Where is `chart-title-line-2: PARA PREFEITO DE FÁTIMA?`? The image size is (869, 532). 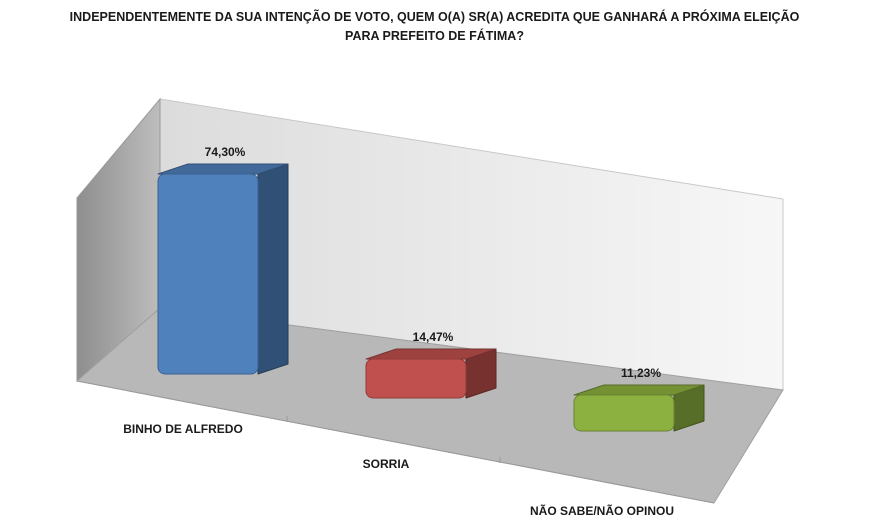
chart-title-line-2: PARA PREFEITO DE FÁTIMA? is located at coordinates (434, 36).